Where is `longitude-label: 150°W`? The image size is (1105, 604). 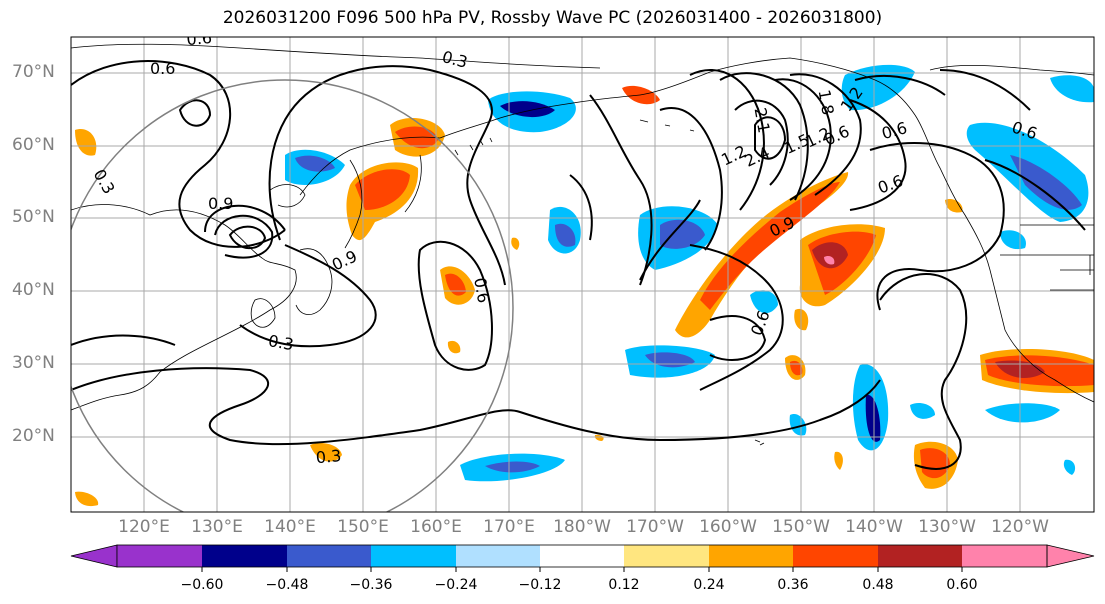 longitude-label: 150°W is located at coordinates (801, 527).